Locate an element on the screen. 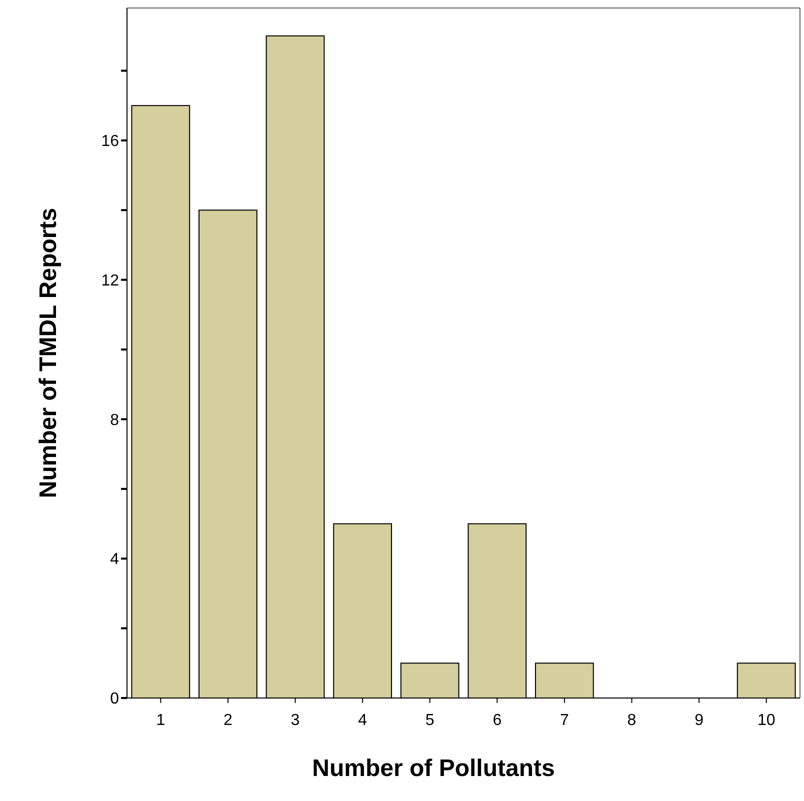 The image size is (804, 801). x-tick-label: 10 is located at coordinates (766, 720).